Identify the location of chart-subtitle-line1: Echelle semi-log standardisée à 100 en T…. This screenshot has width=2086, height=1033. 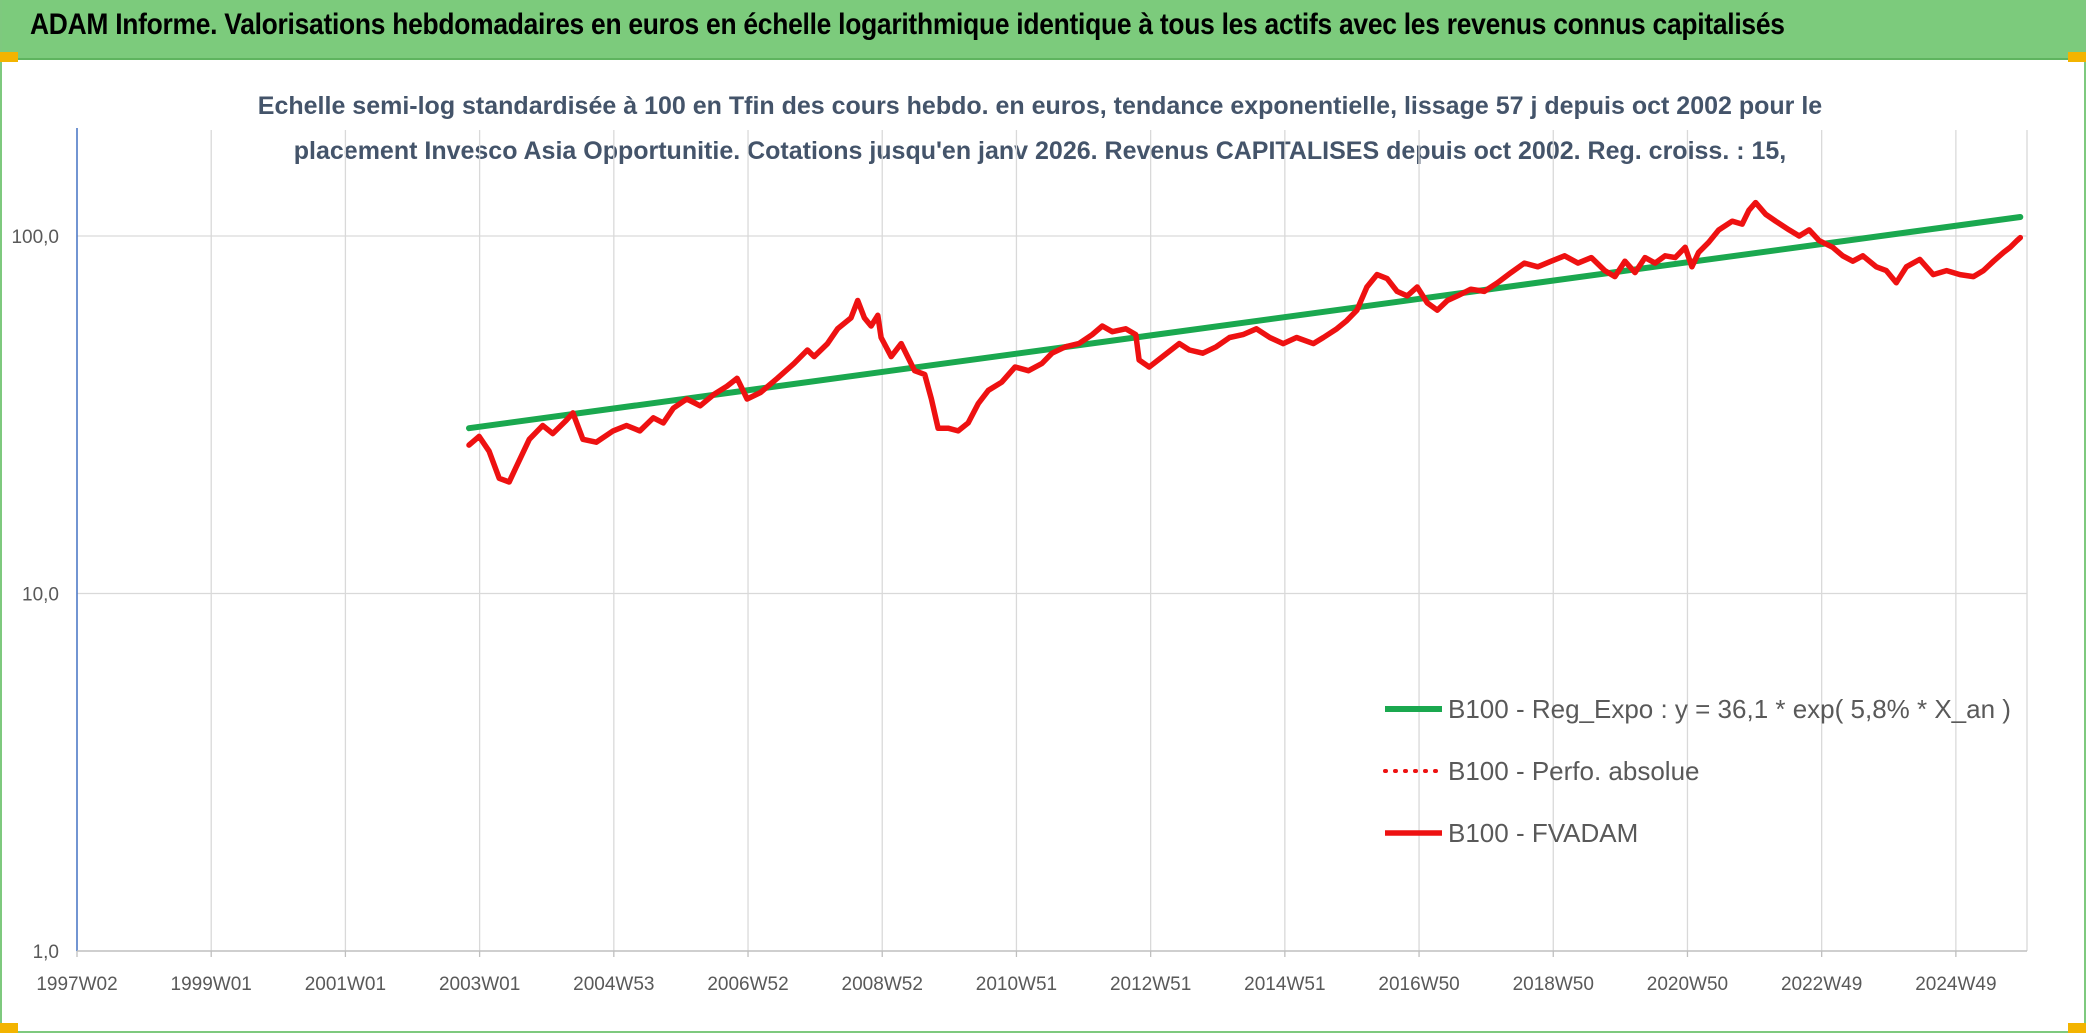
(1040, 106).